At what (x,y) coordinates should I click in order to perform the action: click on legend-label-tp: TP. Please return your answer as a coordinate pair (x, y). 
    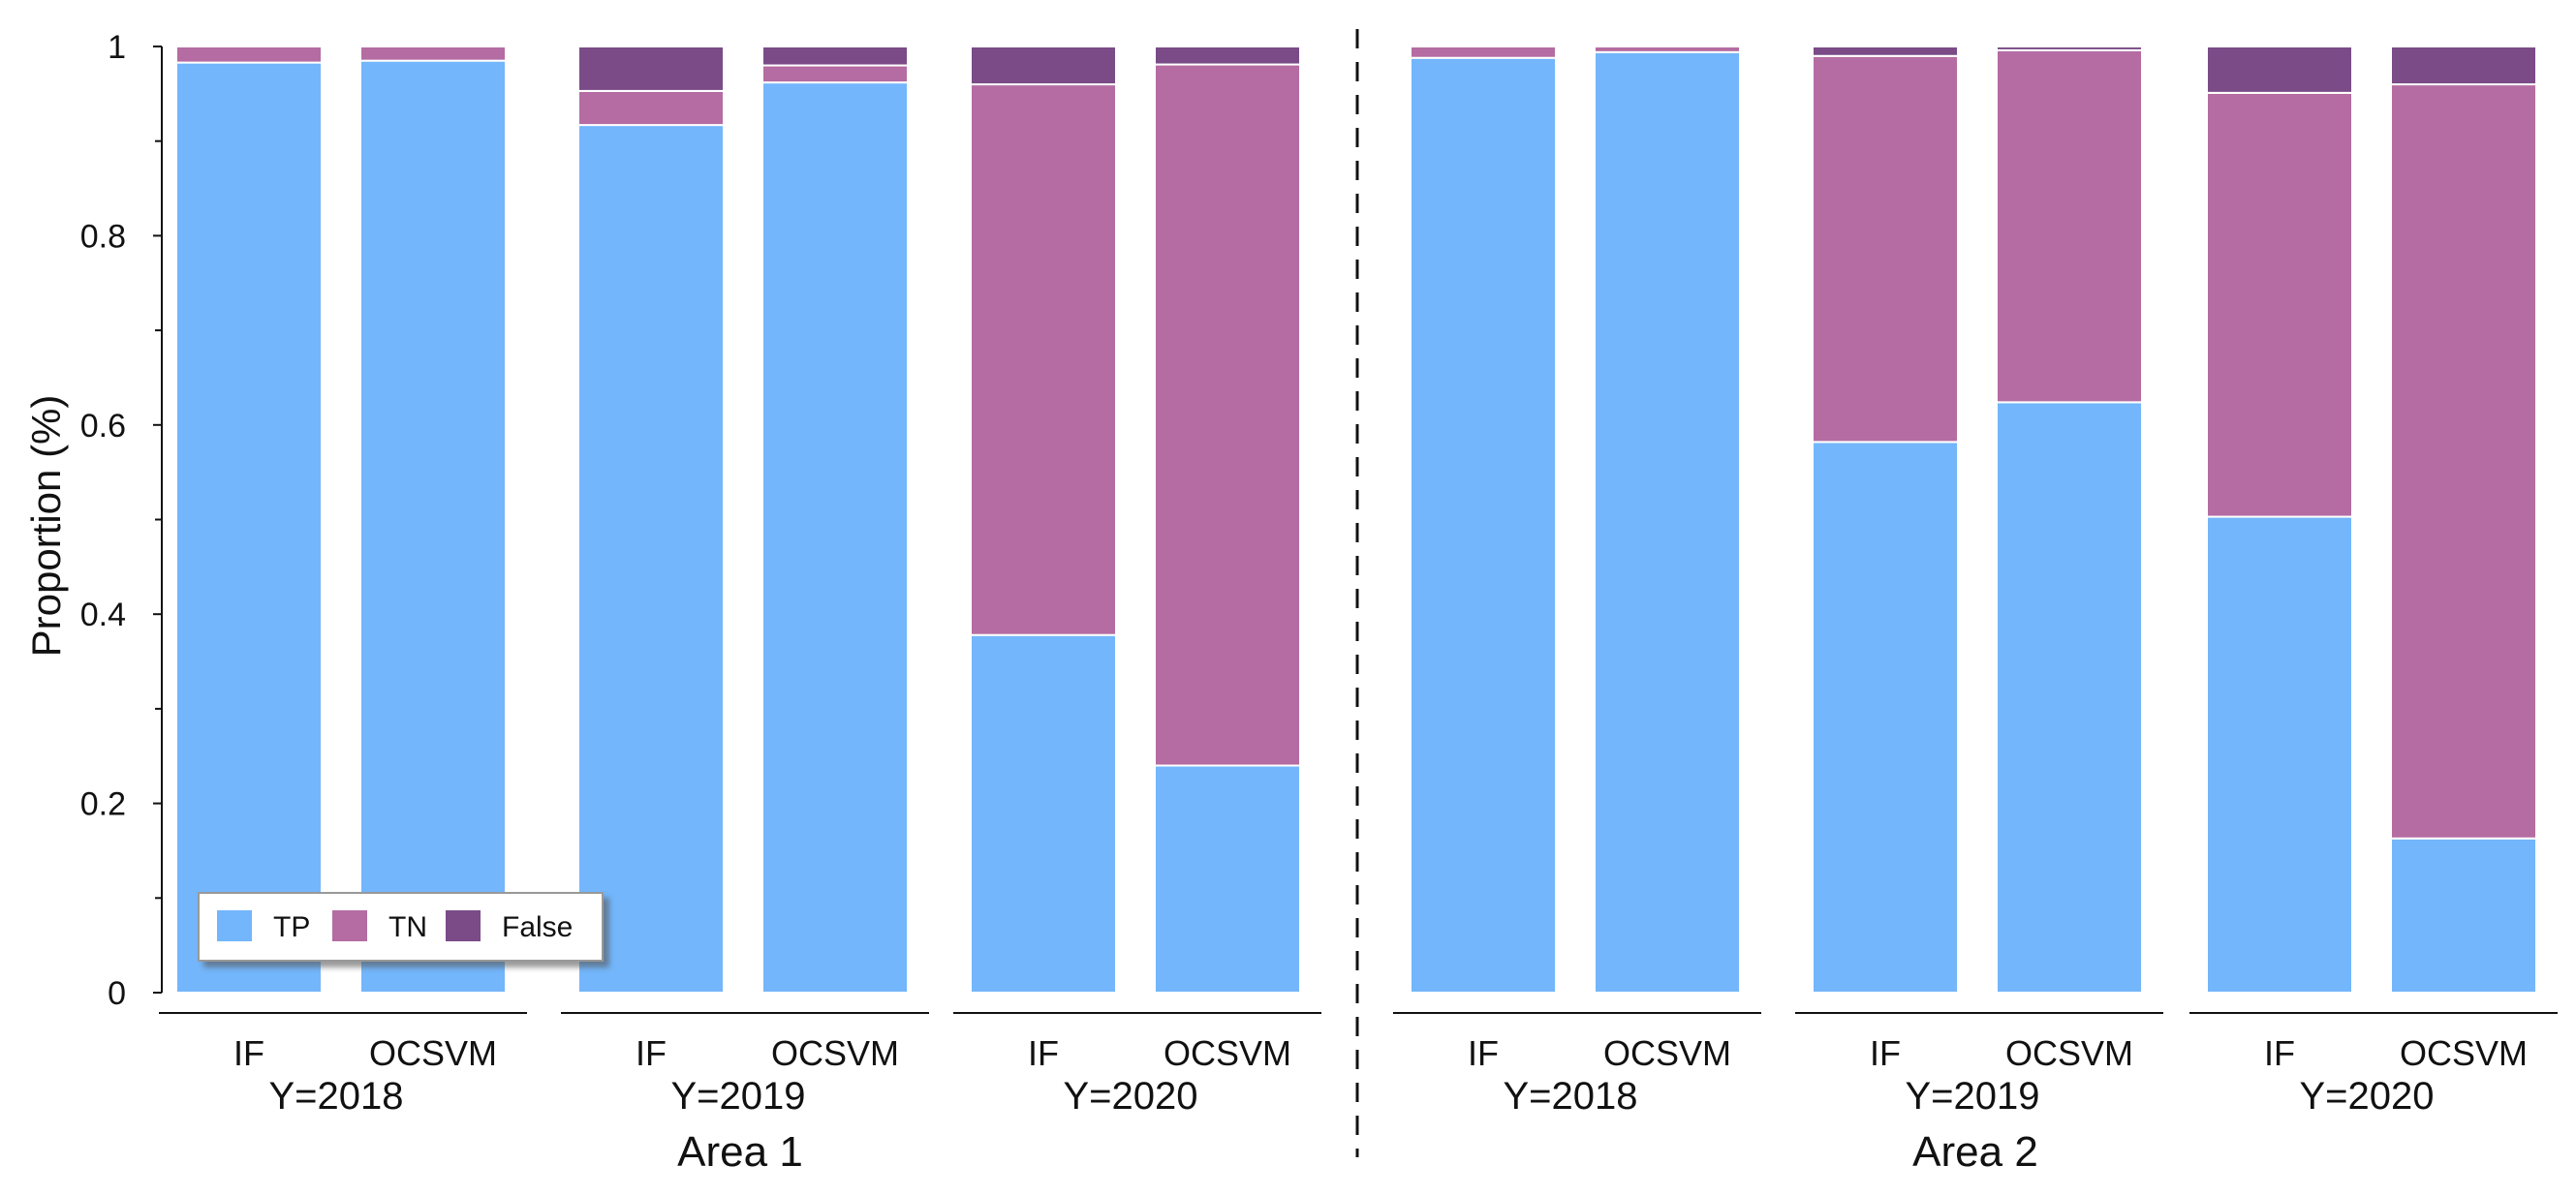
    Looking at the image, I should click on (291, 927).